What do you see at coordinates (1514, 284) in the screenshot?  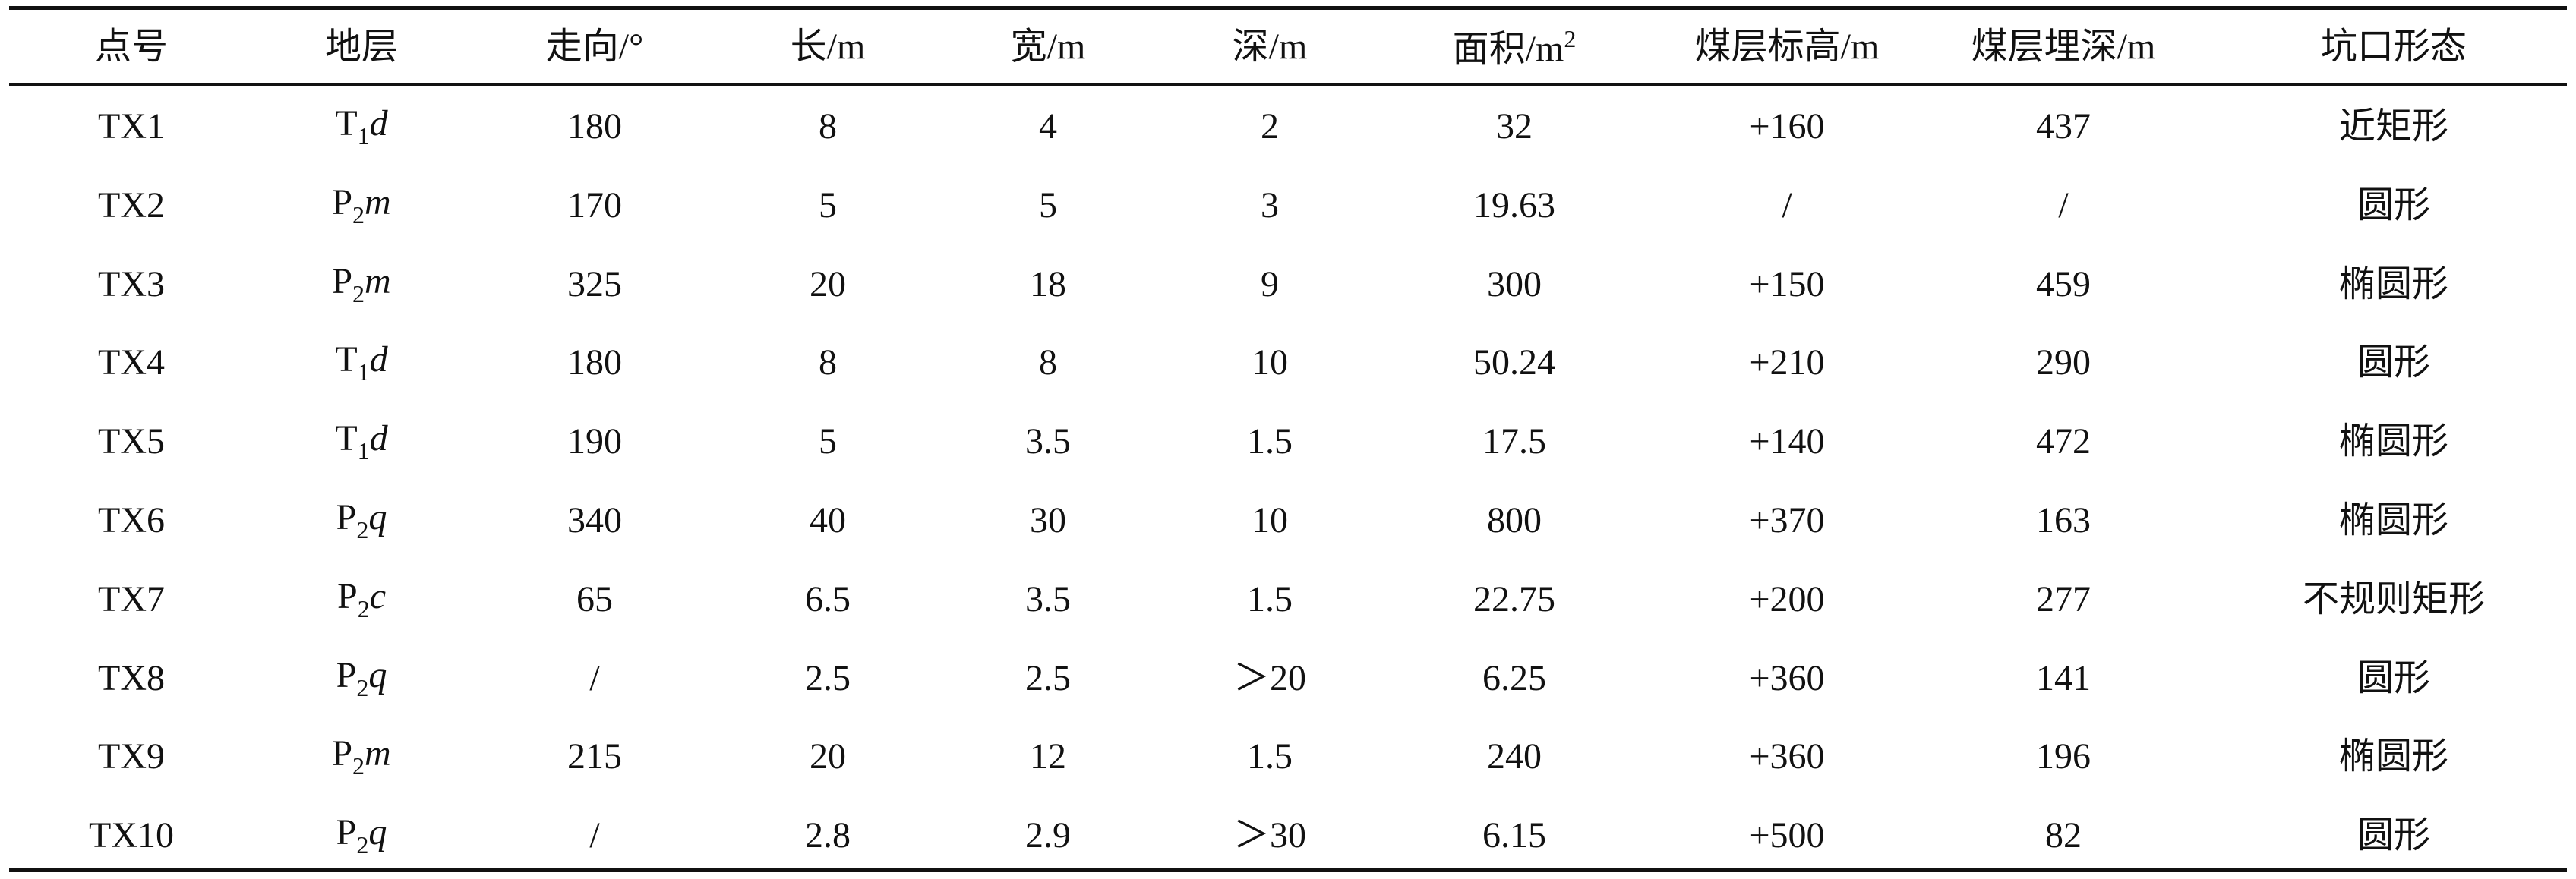 I see `table-cell: 300` at bounding box center [1514, 284].